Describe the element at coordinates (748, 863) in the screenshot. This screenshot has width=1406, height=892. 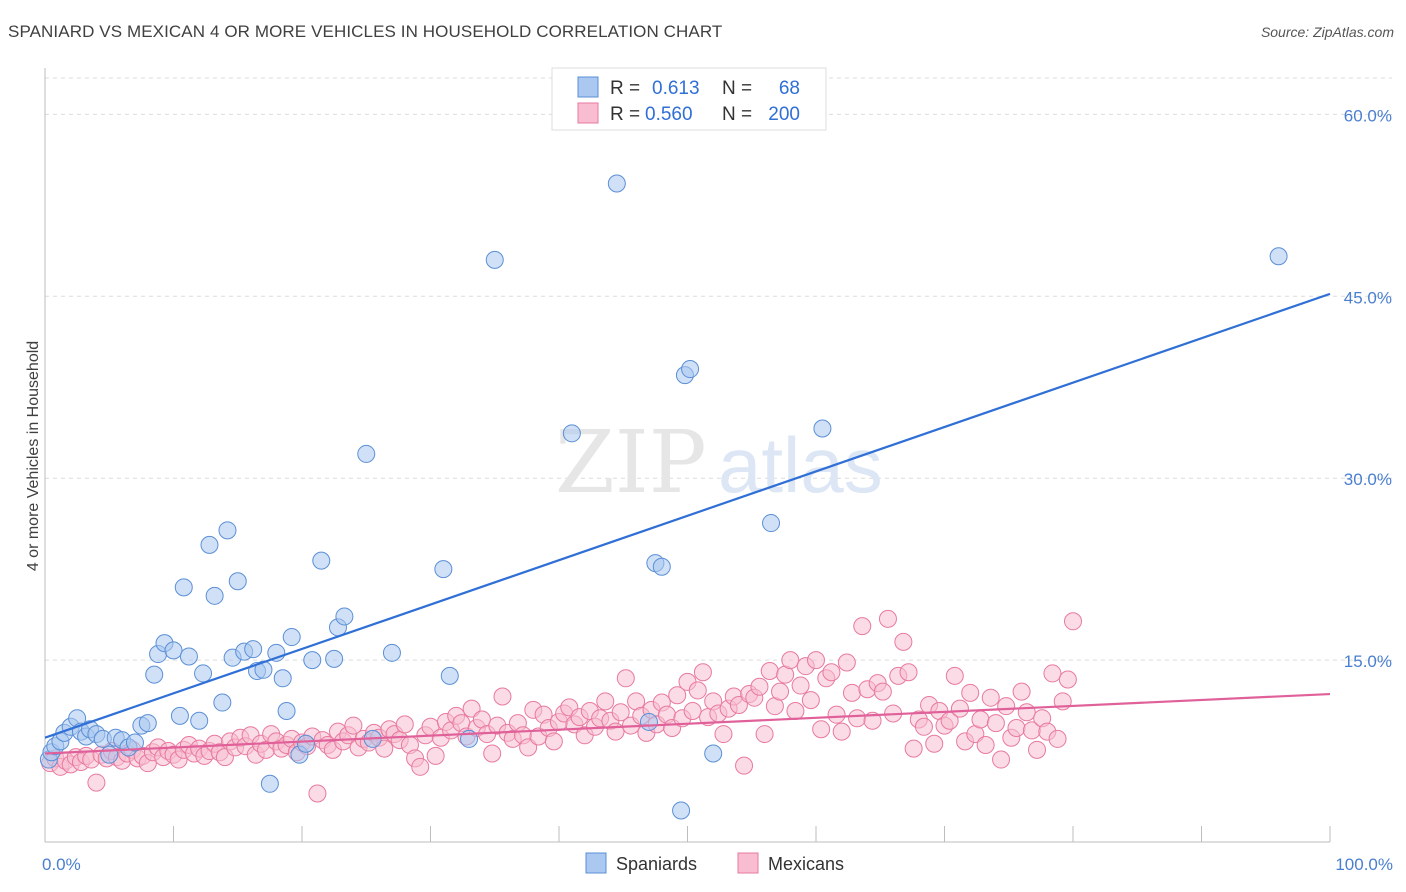
I see `bottom-legend-swatch-mexicans` at that location.